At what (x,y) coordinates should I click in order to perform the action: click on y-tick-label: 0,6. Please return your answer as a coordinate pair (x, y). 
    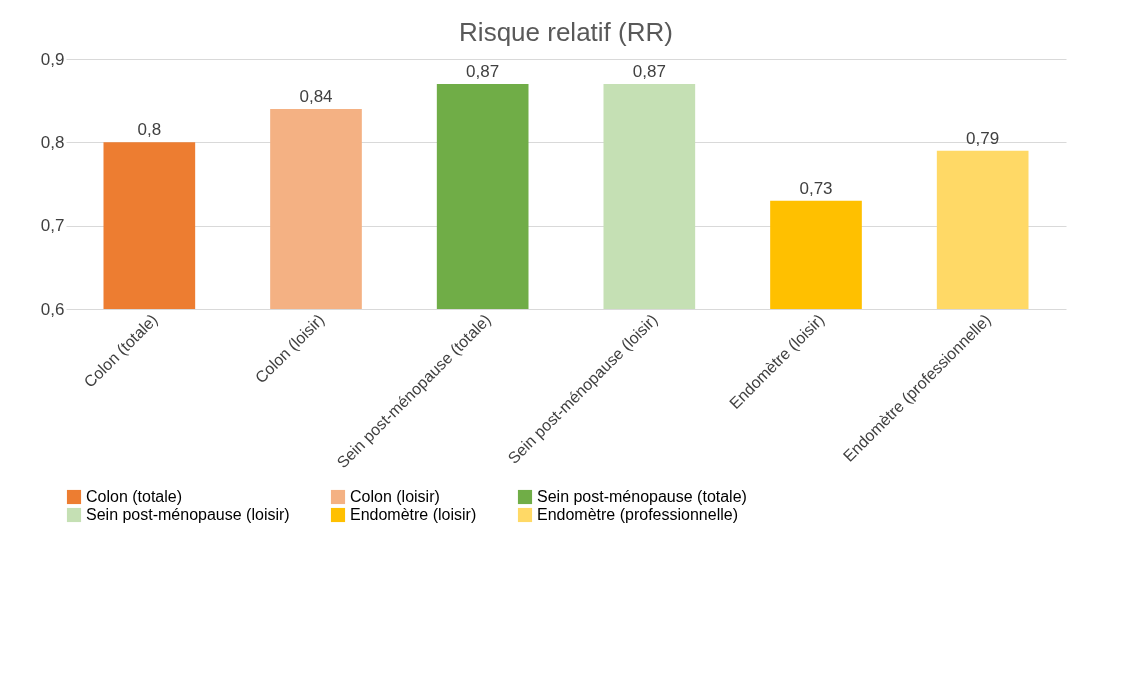
    Looking at the image, I should click on (52, 309).